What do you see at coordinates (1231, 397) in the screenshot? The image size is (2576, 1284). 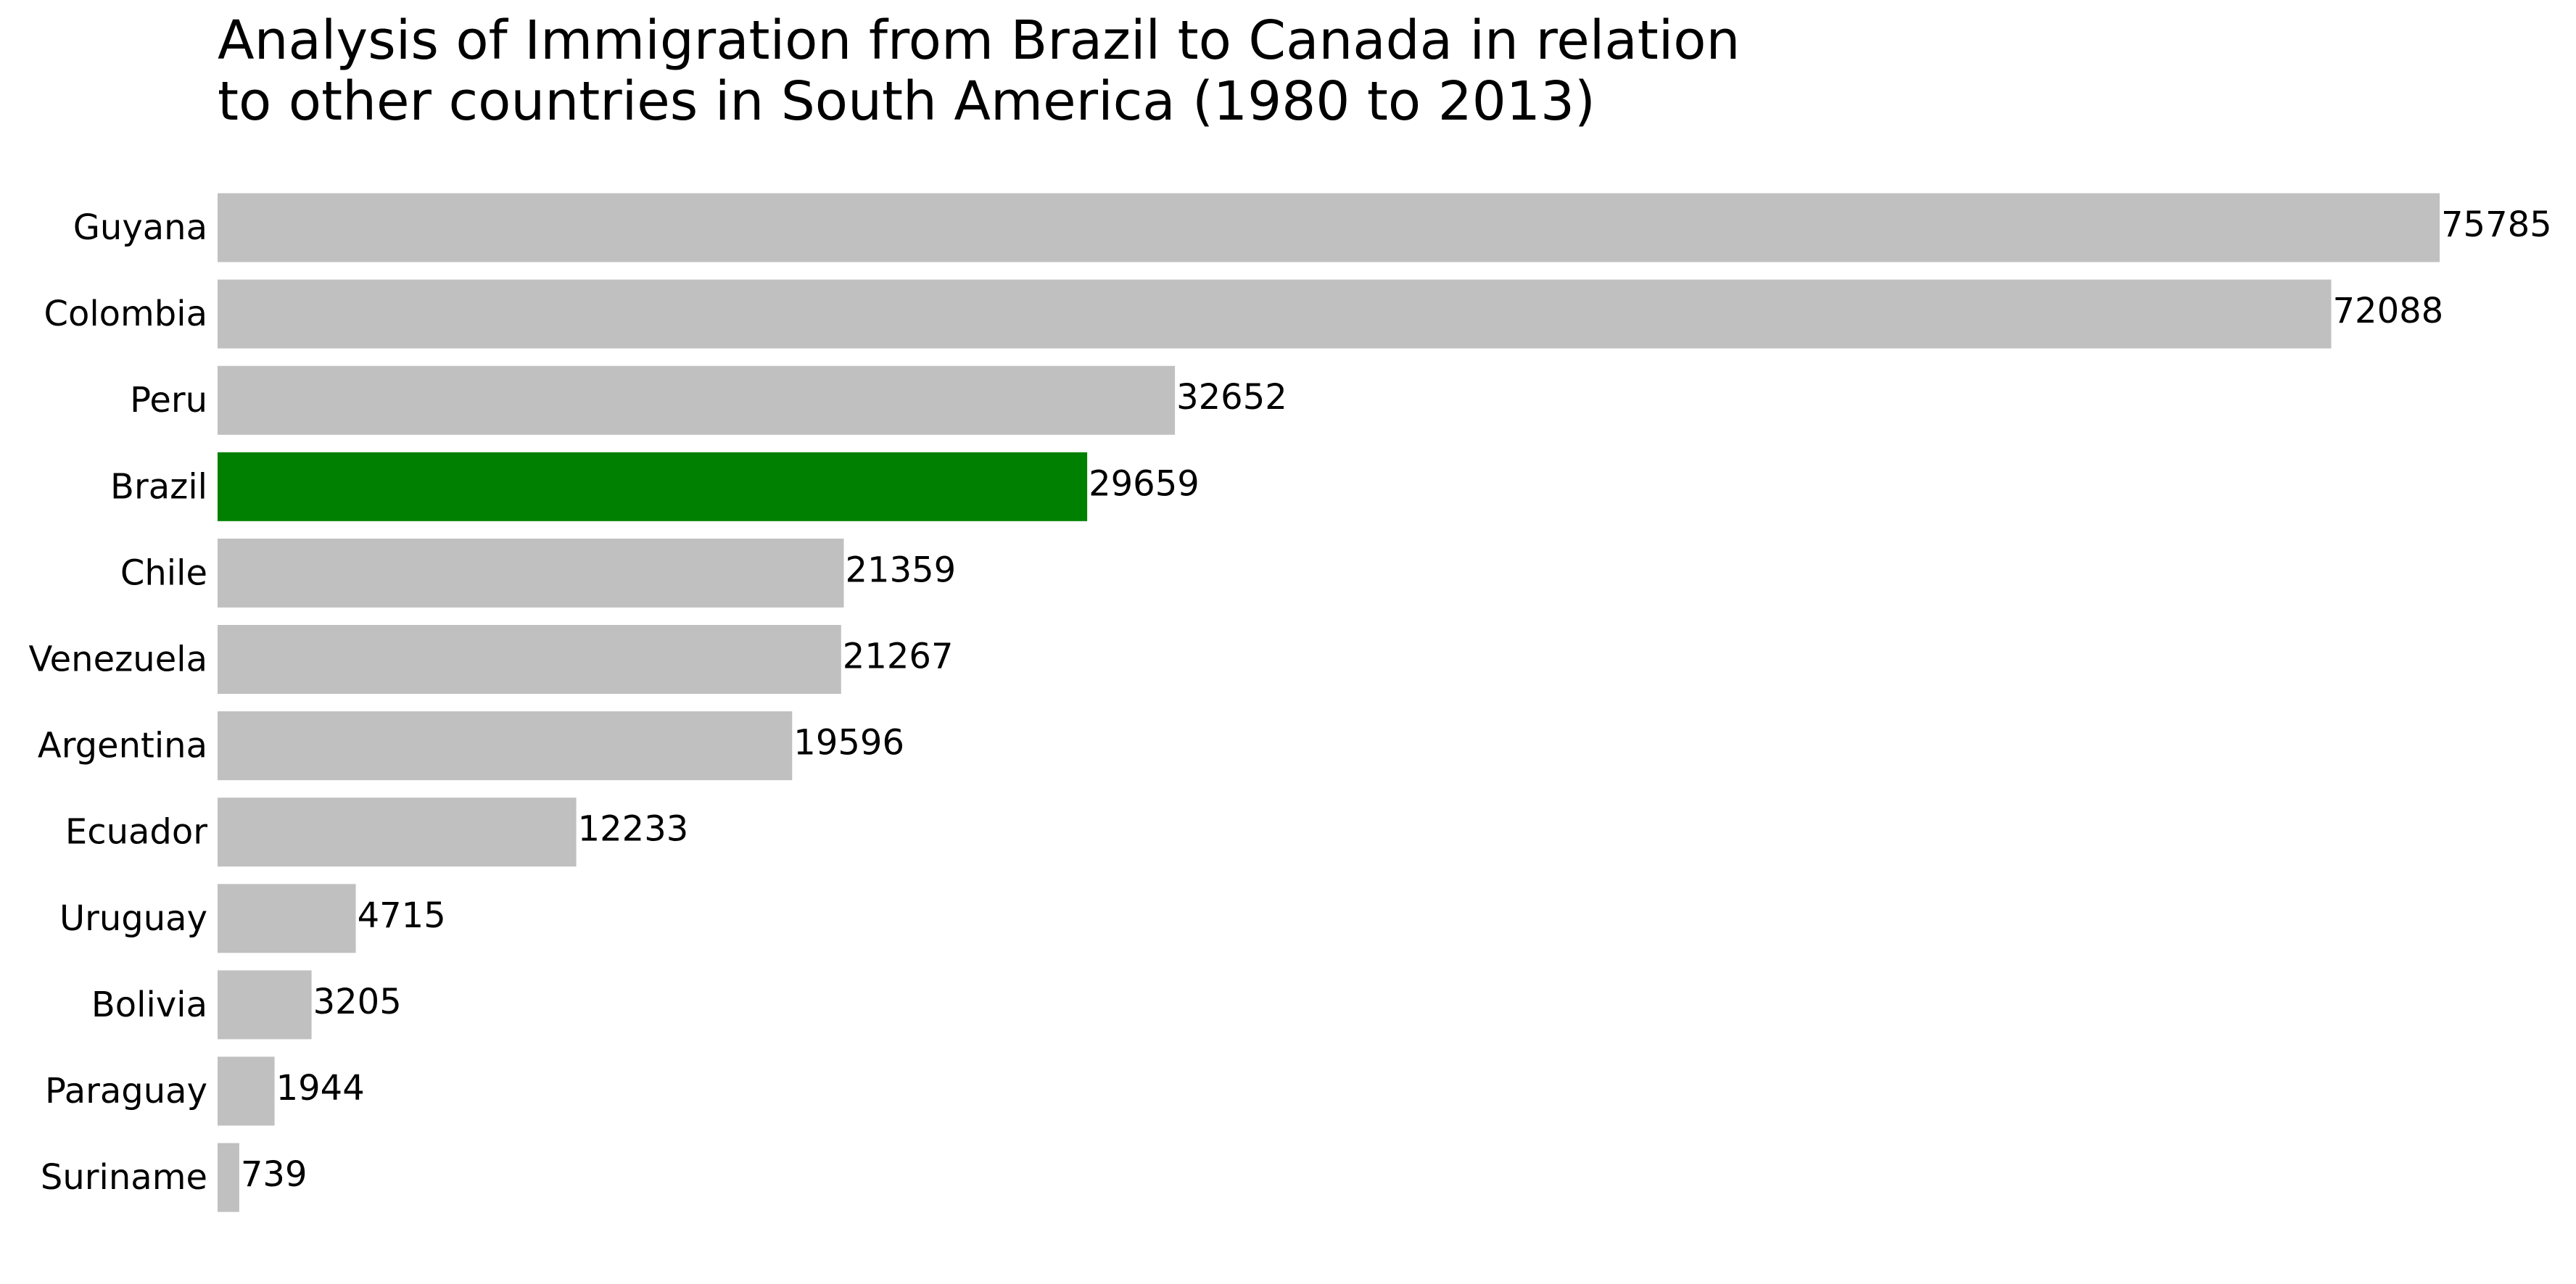 I see `value-label-peru: 32652` at bounding box center [1231, 397].